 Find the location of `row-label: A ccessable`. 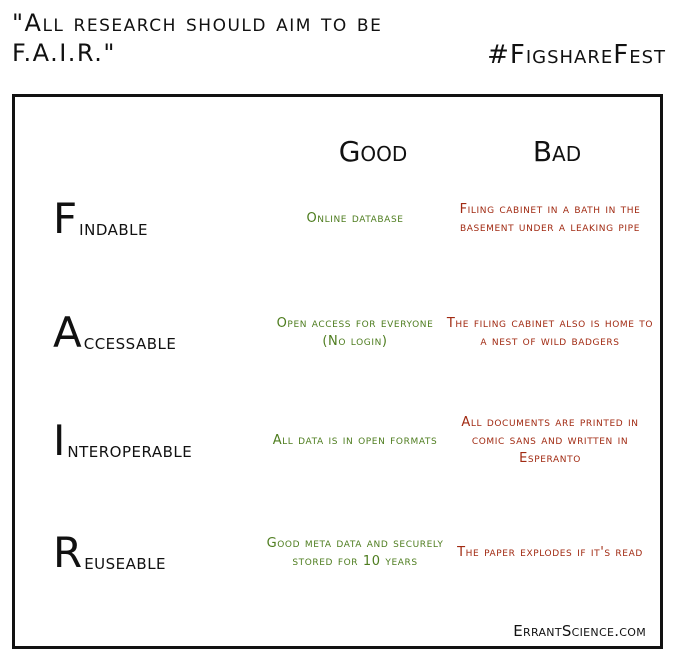

row-label: A ccessable is located at coordinates (114, 333).